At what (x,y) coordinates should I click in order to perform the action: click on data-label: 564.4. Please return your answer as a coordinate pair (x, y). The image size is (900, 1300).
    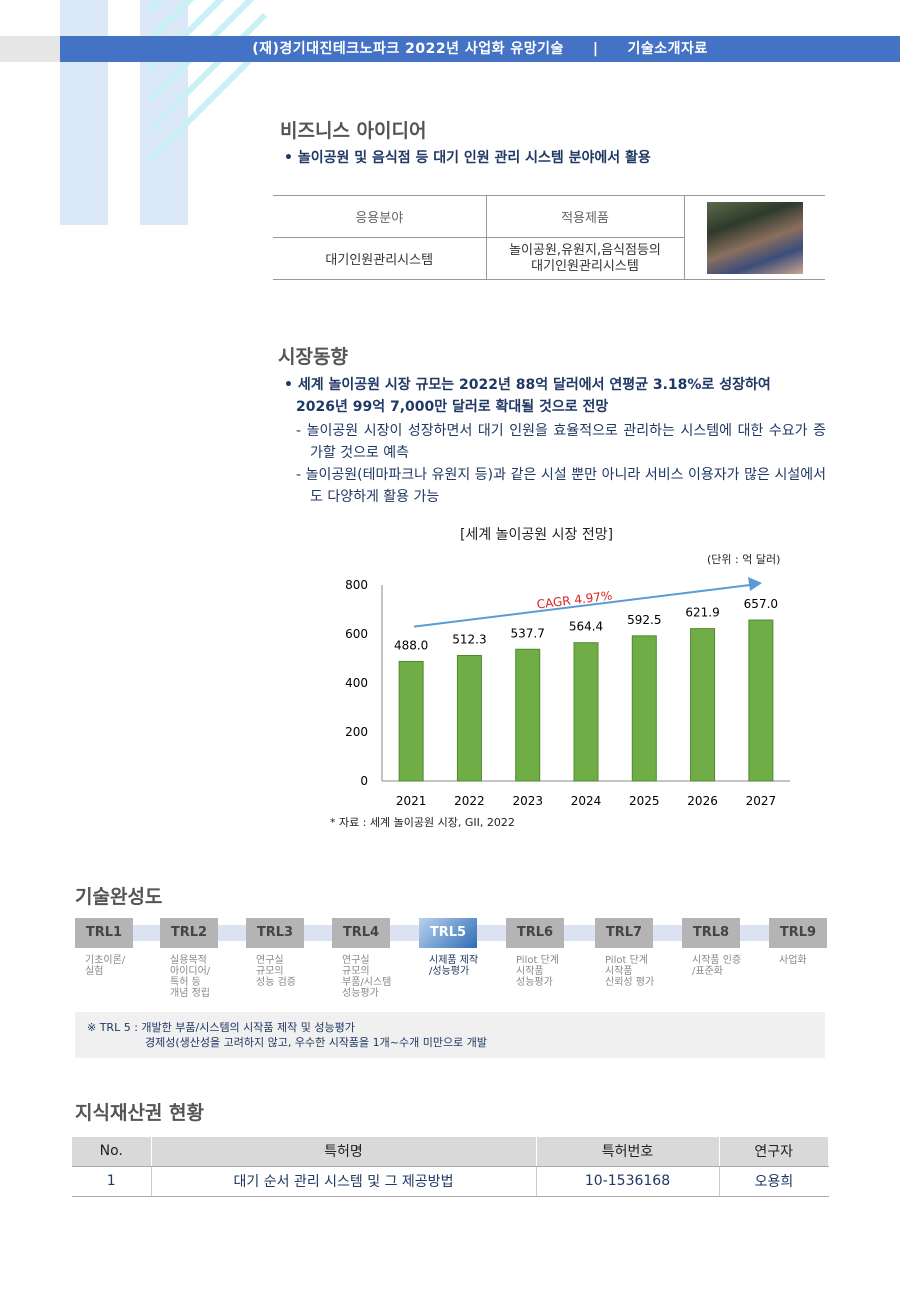
    Looking at the image, I should click on (586, 627).